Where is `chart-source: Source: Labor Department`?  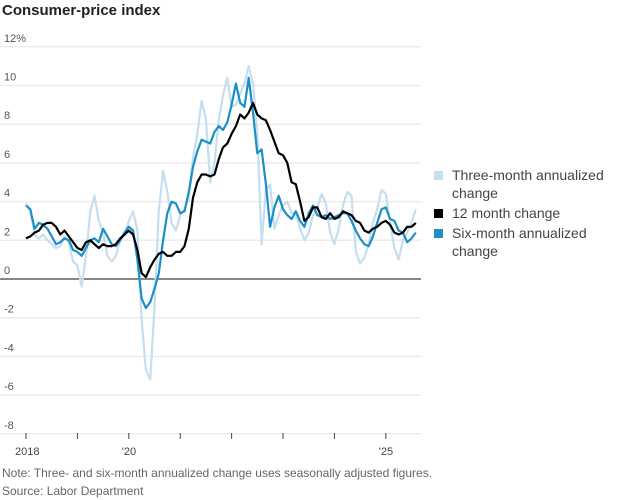
chart-source: Source: Labor Department is located at coordinates (73, 491).